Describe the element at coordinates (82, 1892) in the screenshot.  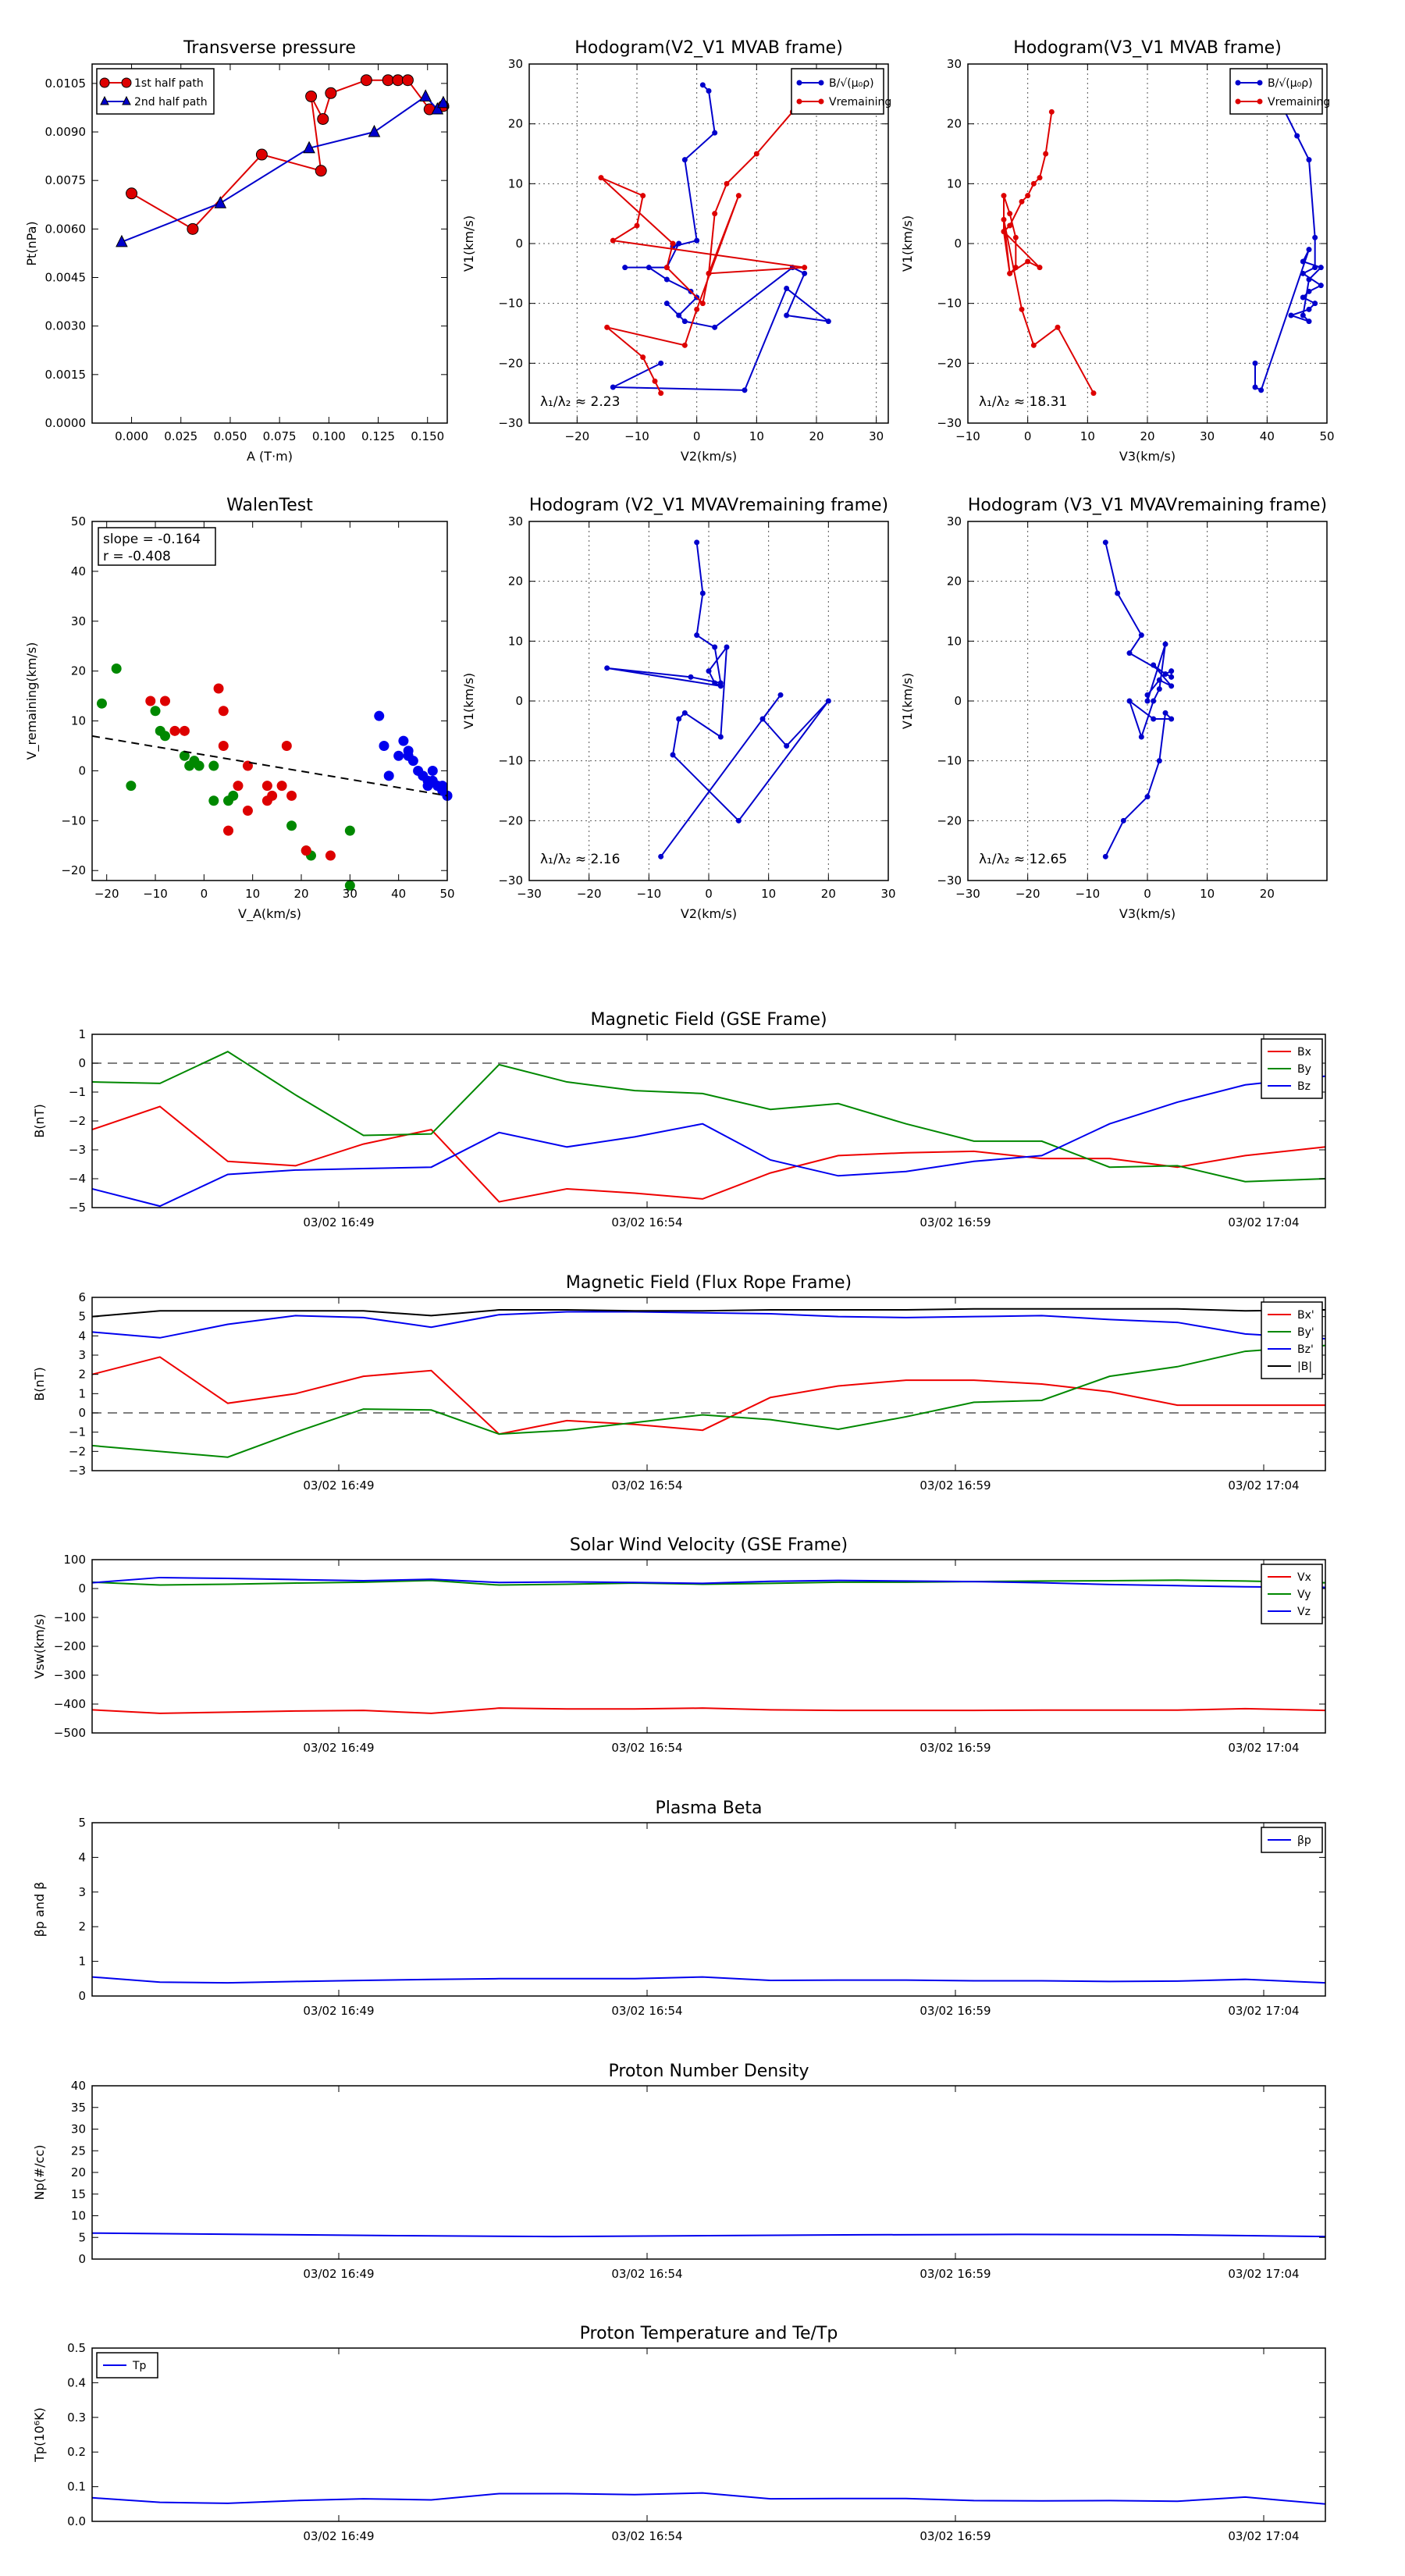
I see `y-tick-label: 3` at that location.